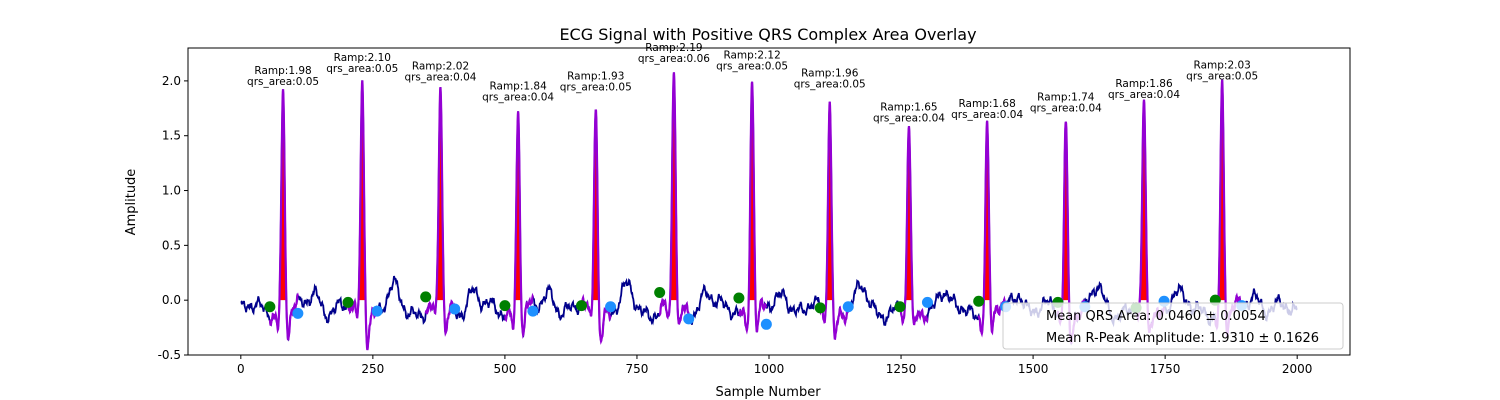 This screenshot has height=400, width=1500. Describe the element at coordinates (830, 84) in the screenshot. I see `qrs-area-label-8: qrs_area:0.05` at that location.